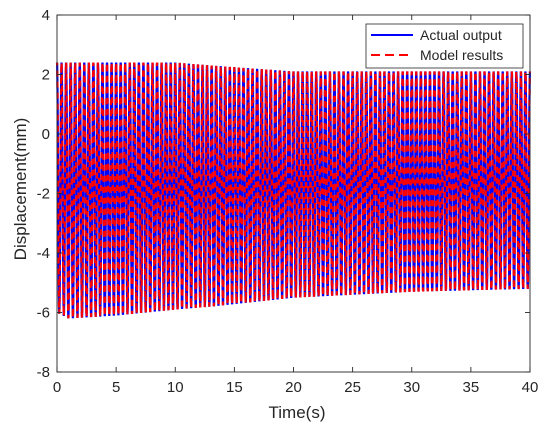 This screenshot has width=550, height=441. I want to click on x-tick-label: 30, so click(411, 387).